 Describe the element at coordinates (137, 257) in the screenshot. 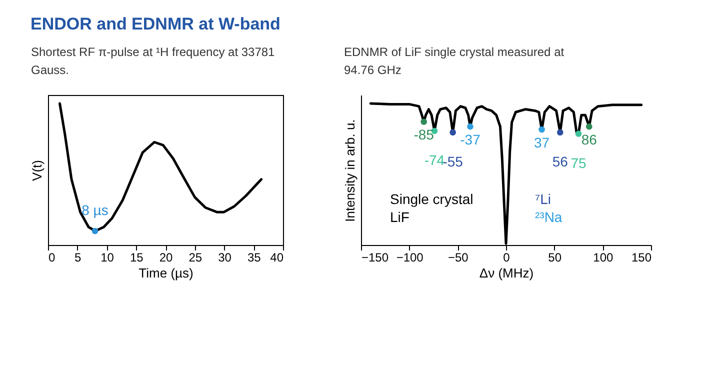

I see `x-tick-label: 15` at that location.